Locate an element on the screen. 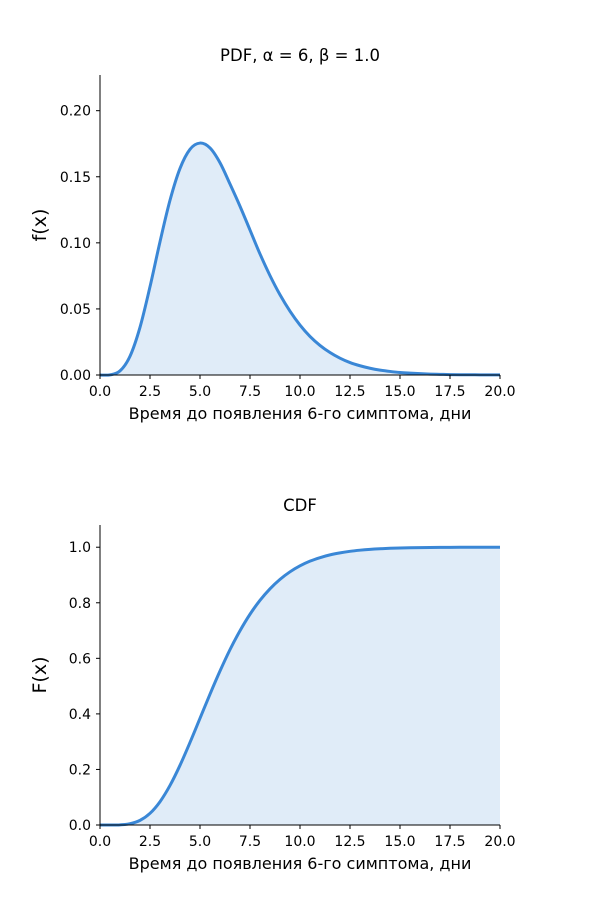  pdf-y-tick-label: 0.20 is located at coordinates (75, 112).